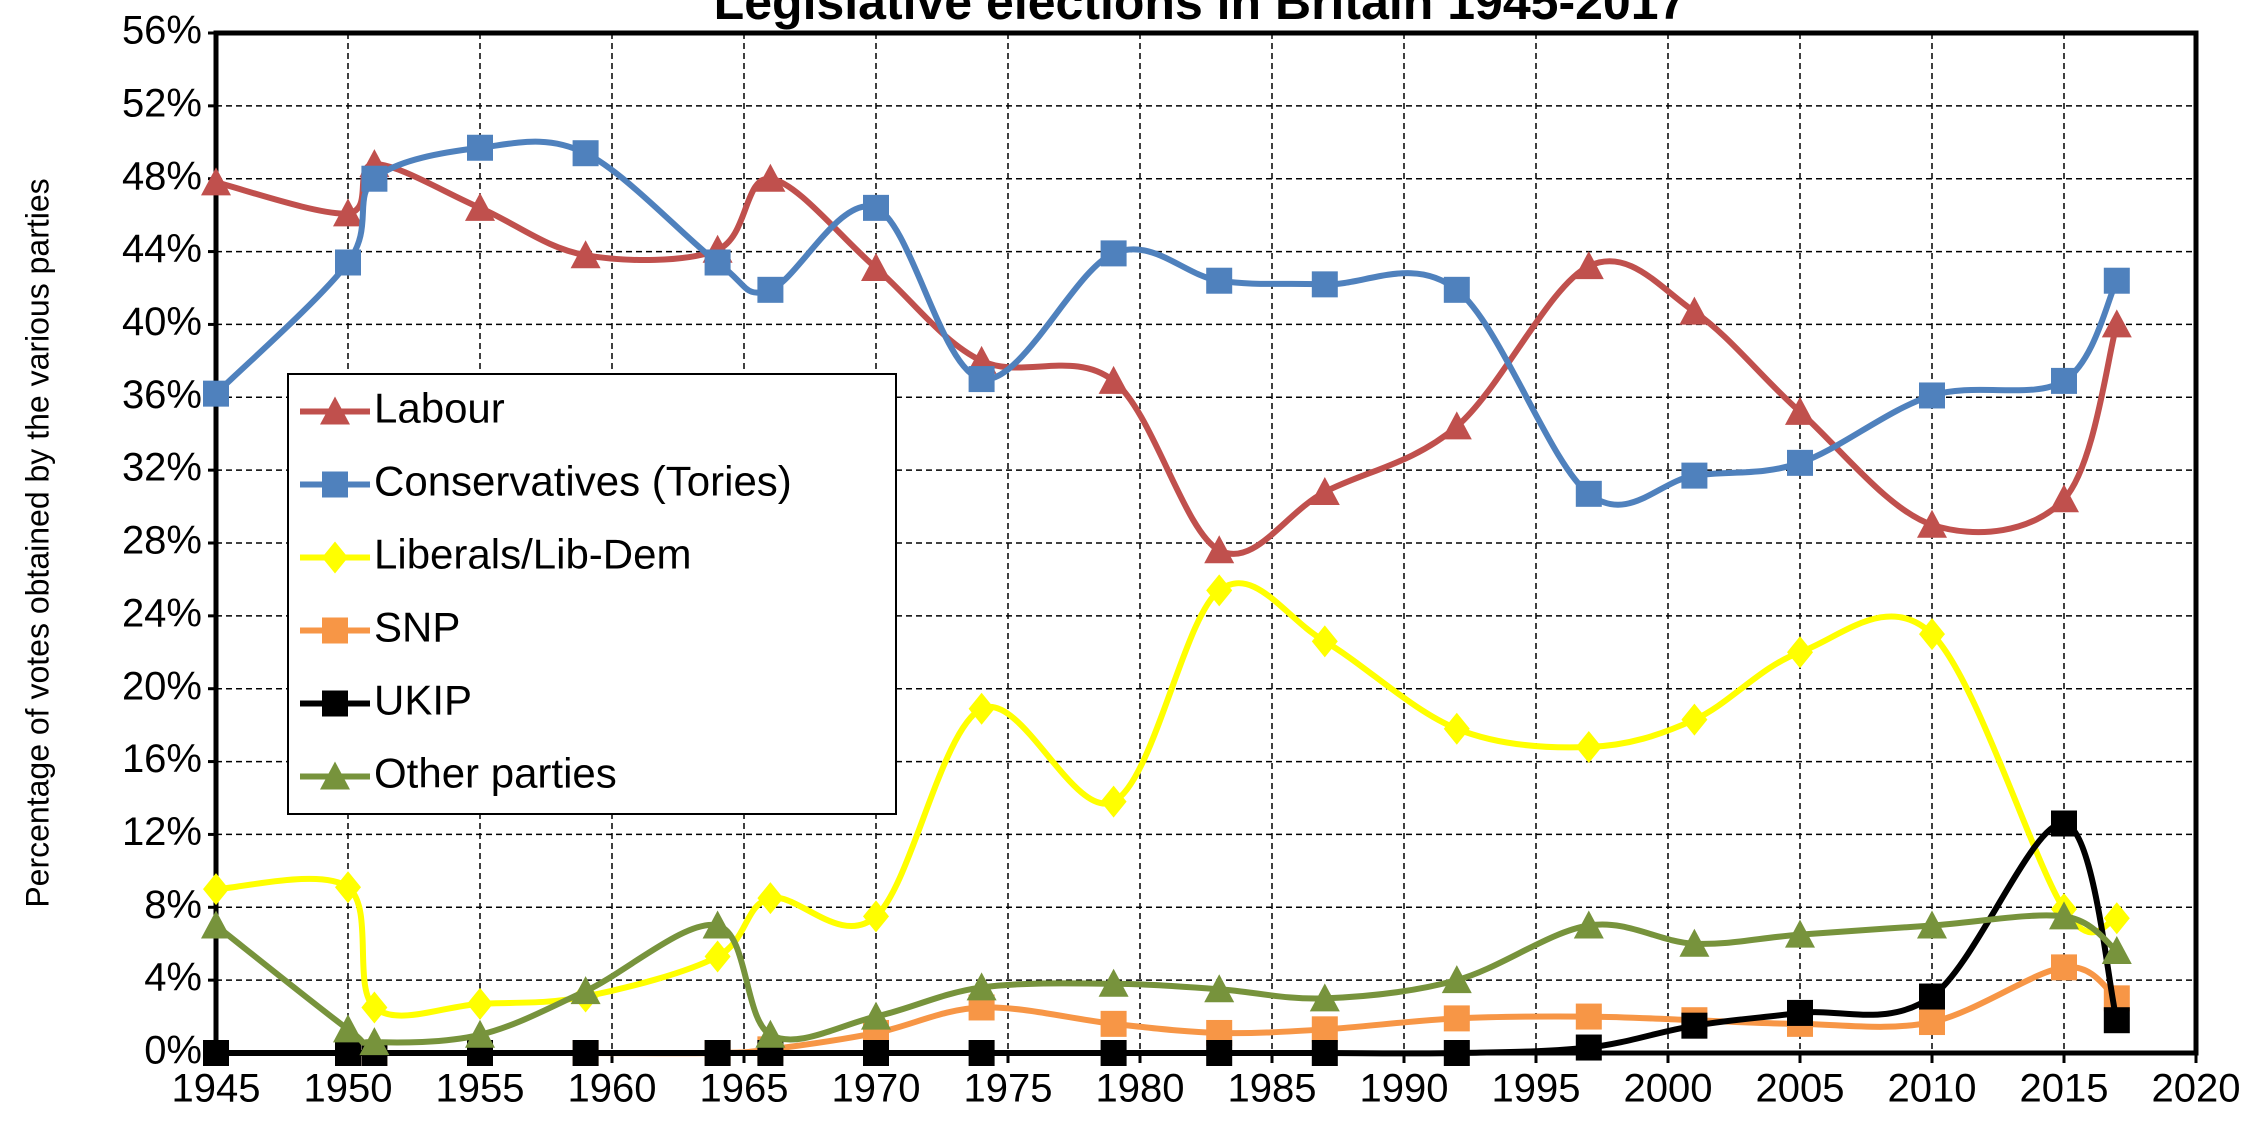 Image resolution: width=2259 pixels, height=1133 pixels. I want to click on legend-label: Other parties, so click(495, 773).